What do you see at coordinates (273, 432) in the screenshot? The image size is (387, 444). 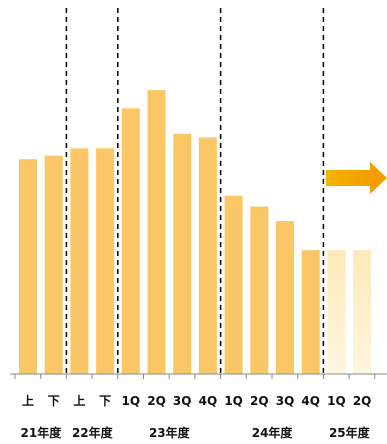 I see `fiscal-year-label: 24年度` at bounding box center [273, 432].